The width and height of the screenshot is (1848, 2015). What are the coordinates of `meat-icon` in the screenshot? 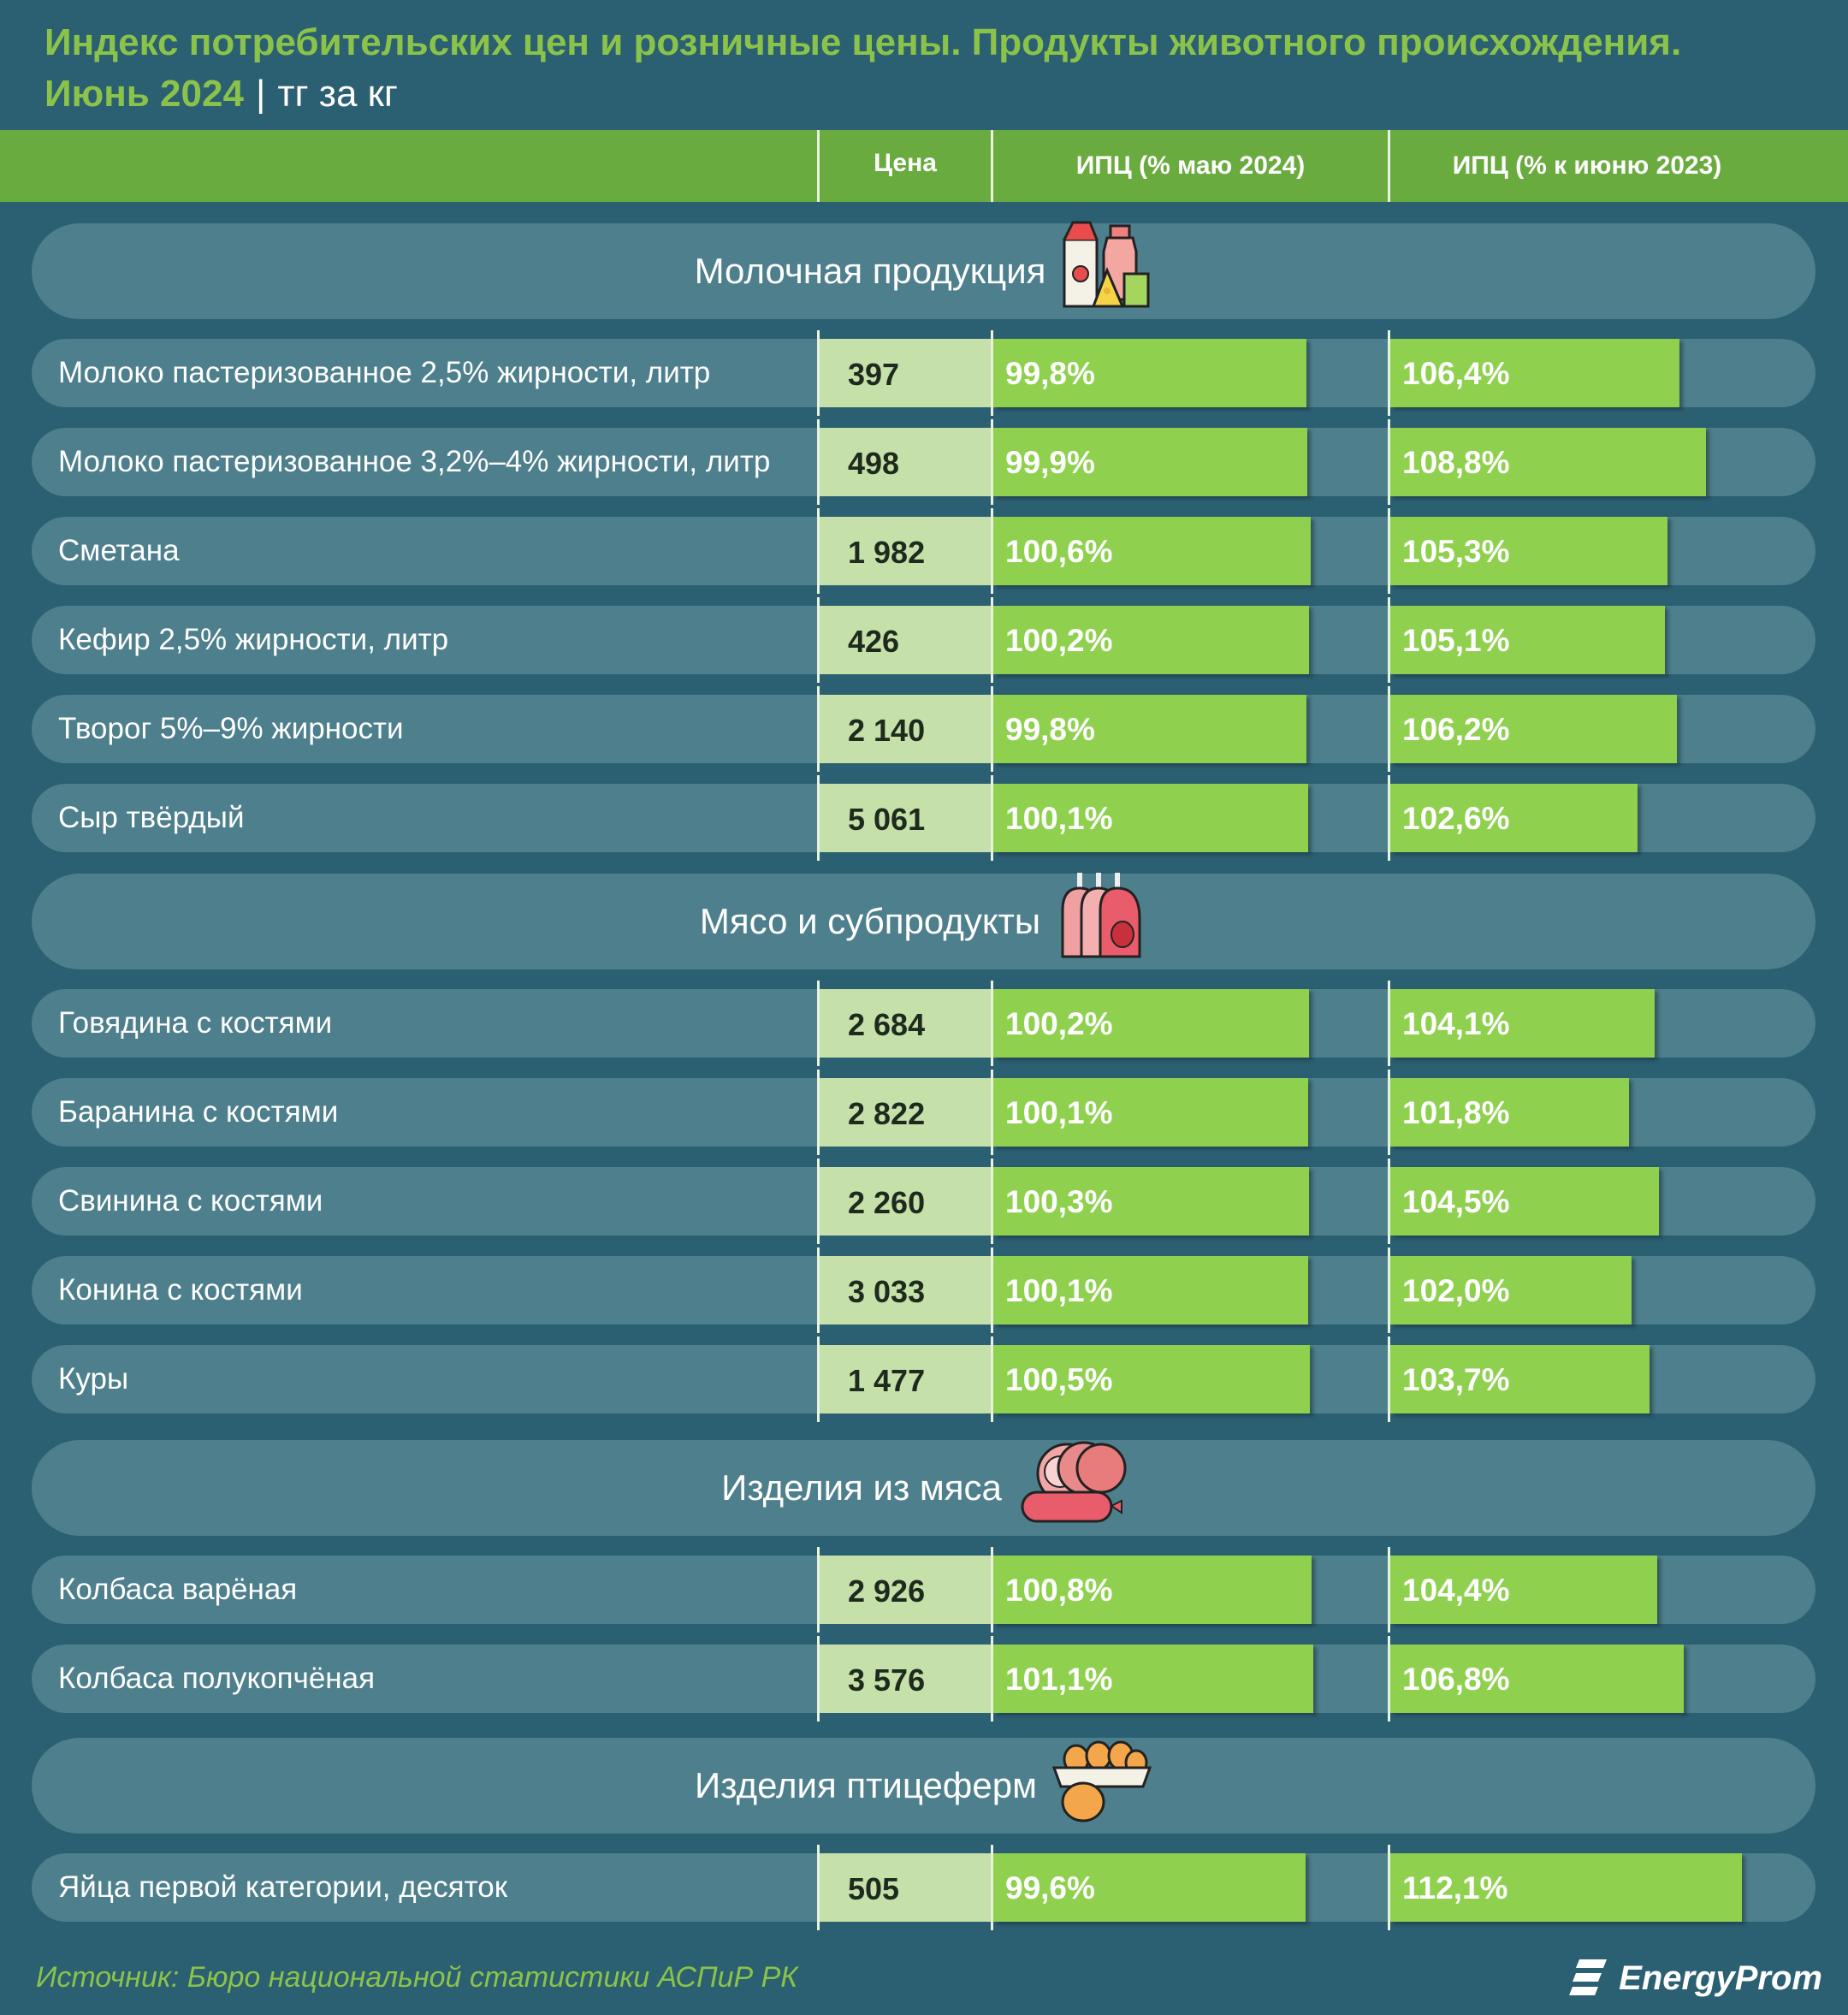 It's located at (1101, 915).